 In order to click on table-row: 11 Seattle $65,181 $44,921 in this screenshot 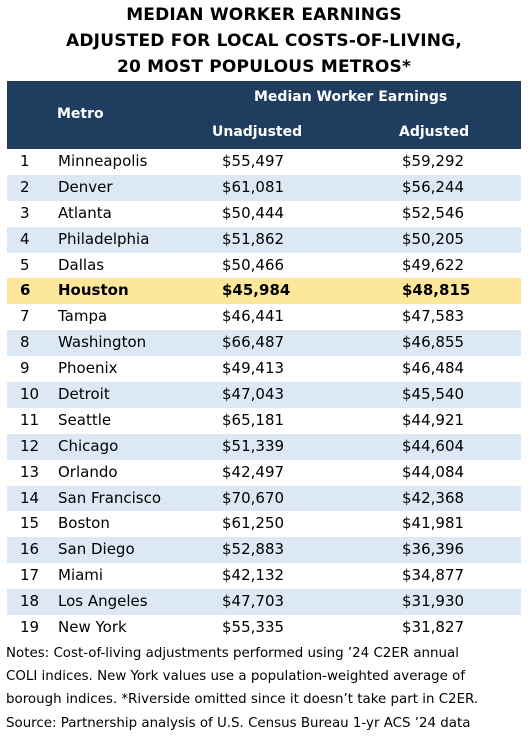, I will do `click(264, 421)`.